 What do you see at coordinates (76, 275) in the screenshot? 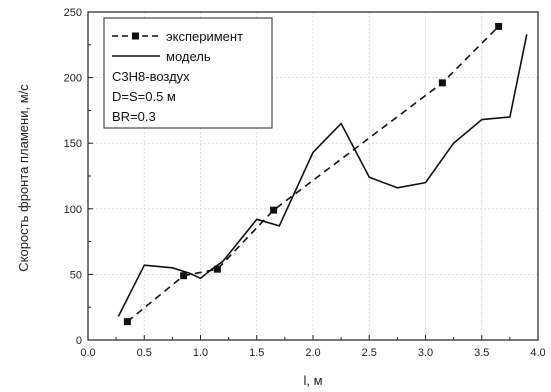
I see `y-tick-label: 50` at bounding box center [76, 275].